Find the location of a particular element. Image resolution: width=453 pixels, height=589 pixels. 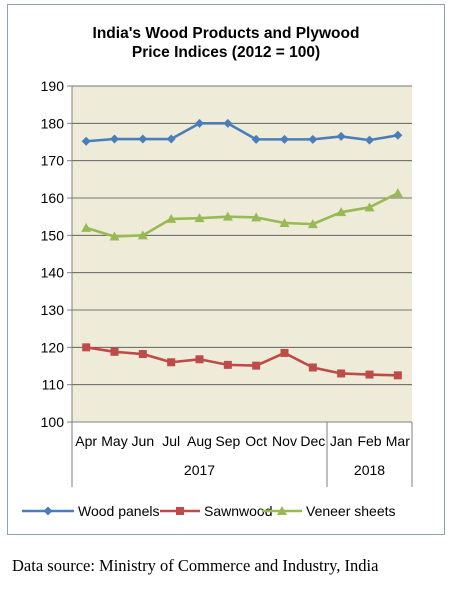

legend-item: Sawnwood is located at coordinates (216, 511).